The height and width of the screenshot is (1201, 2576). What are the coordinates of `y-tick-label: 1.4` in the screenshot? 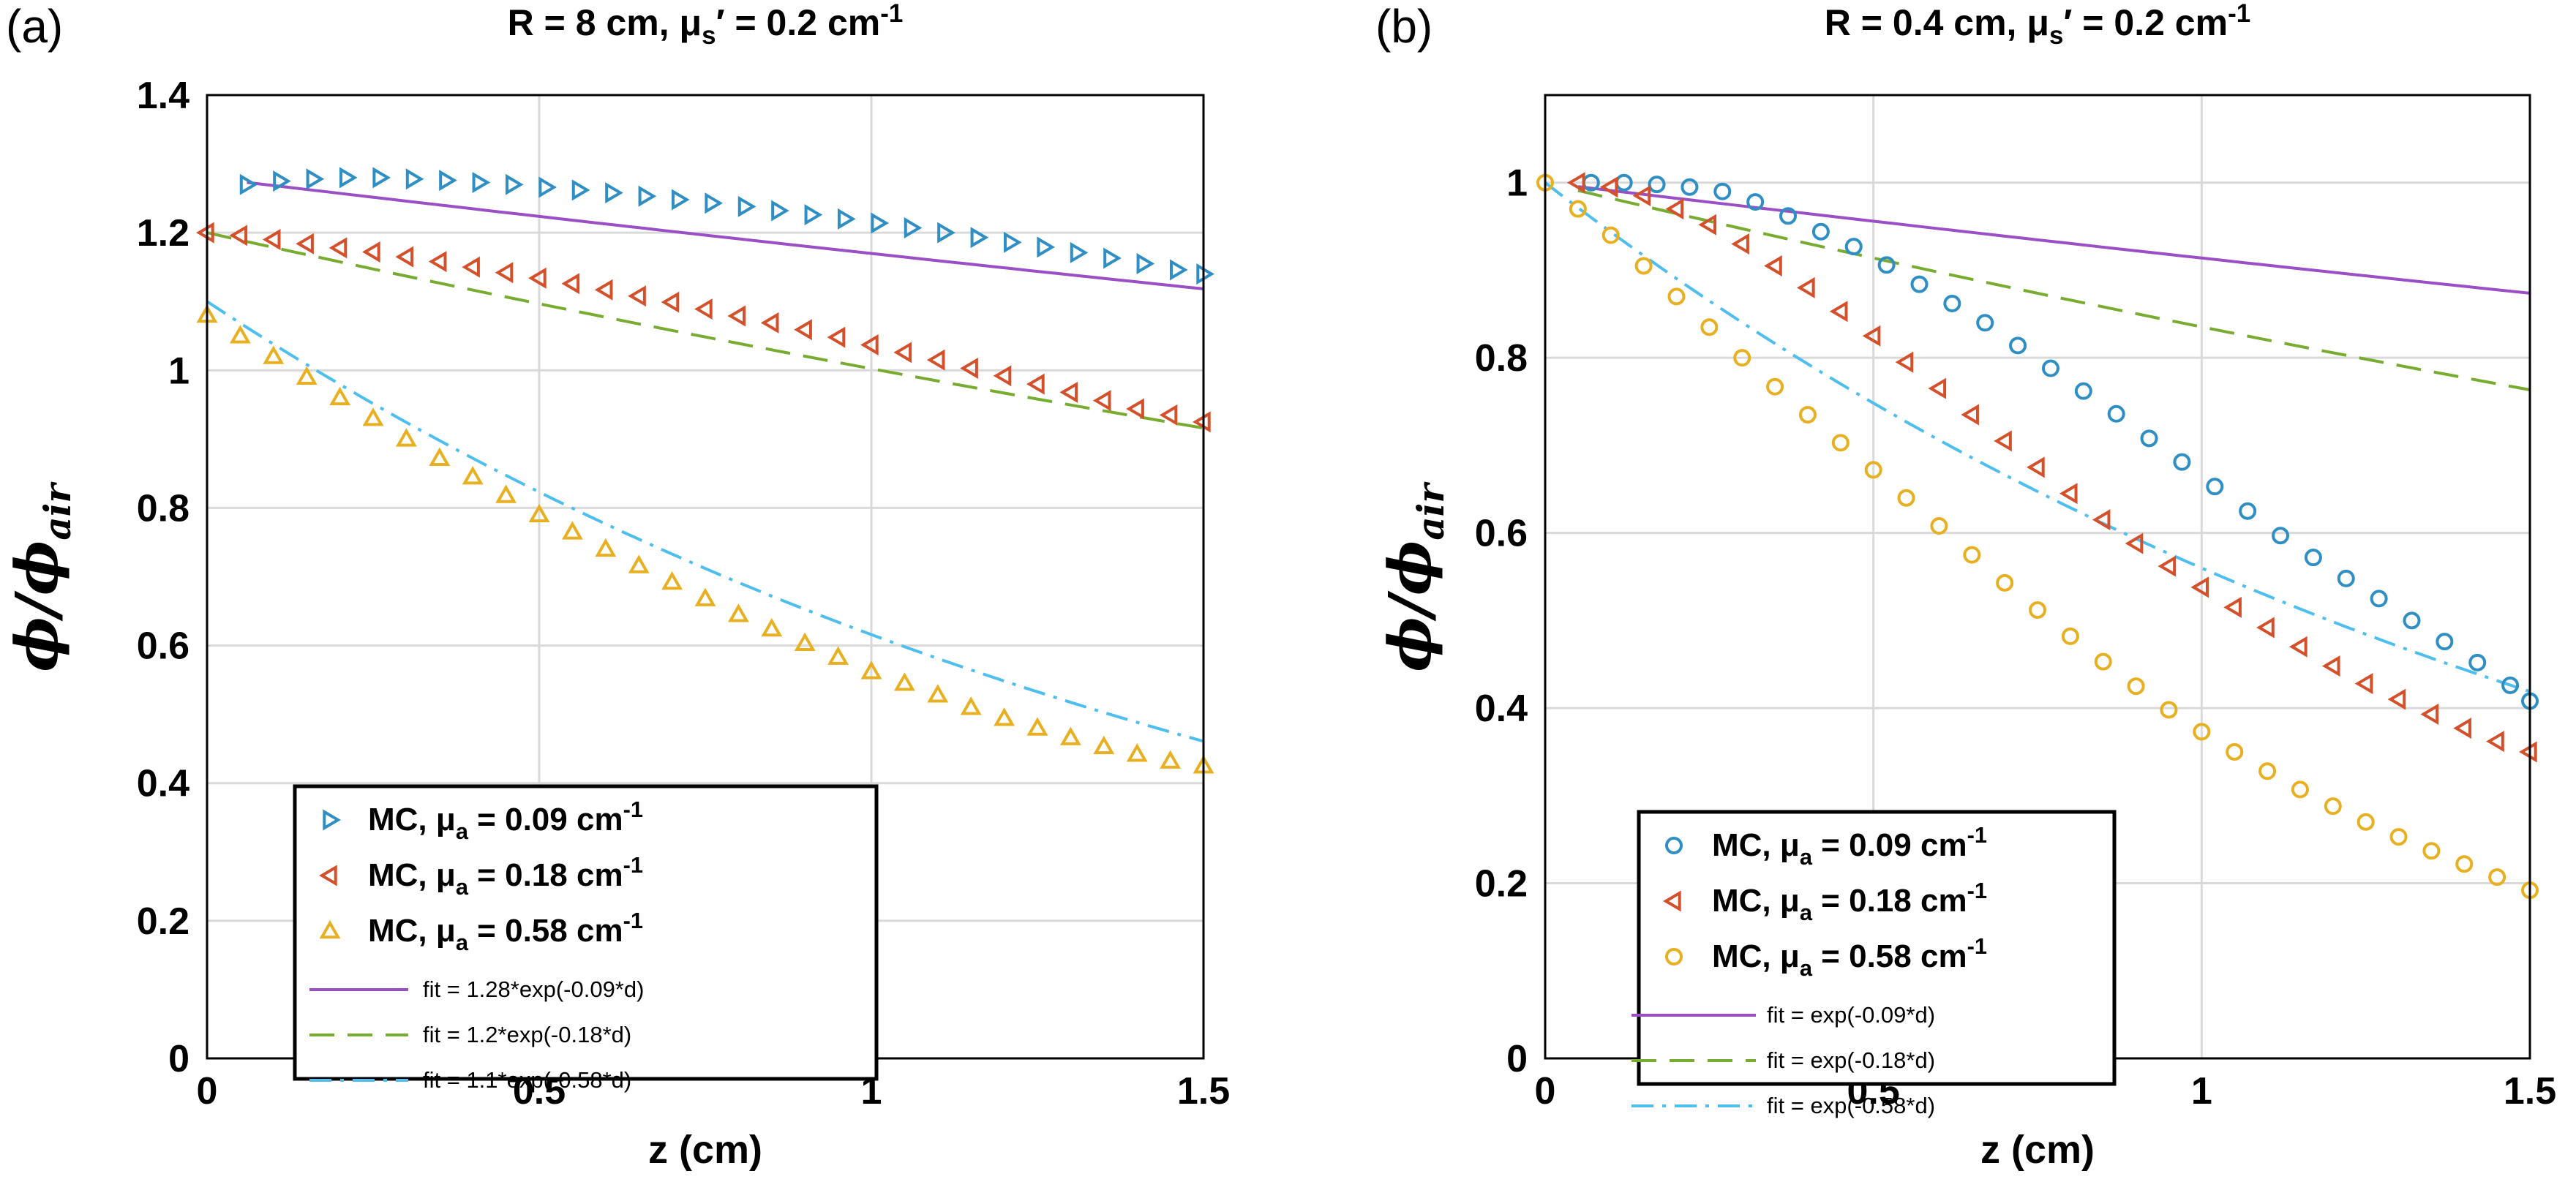 It's located at (163, 96).